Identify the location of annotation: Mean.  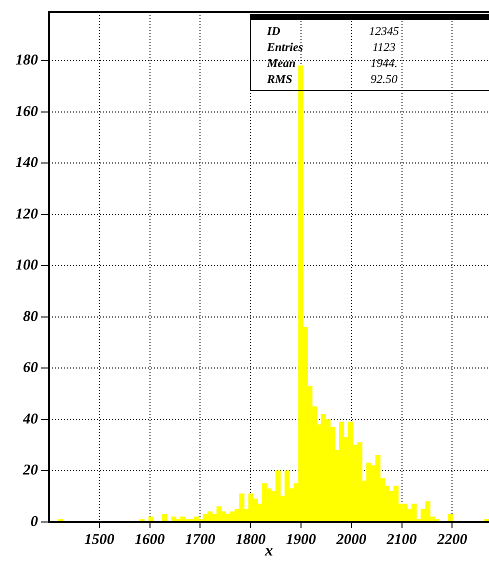
(281, 63).